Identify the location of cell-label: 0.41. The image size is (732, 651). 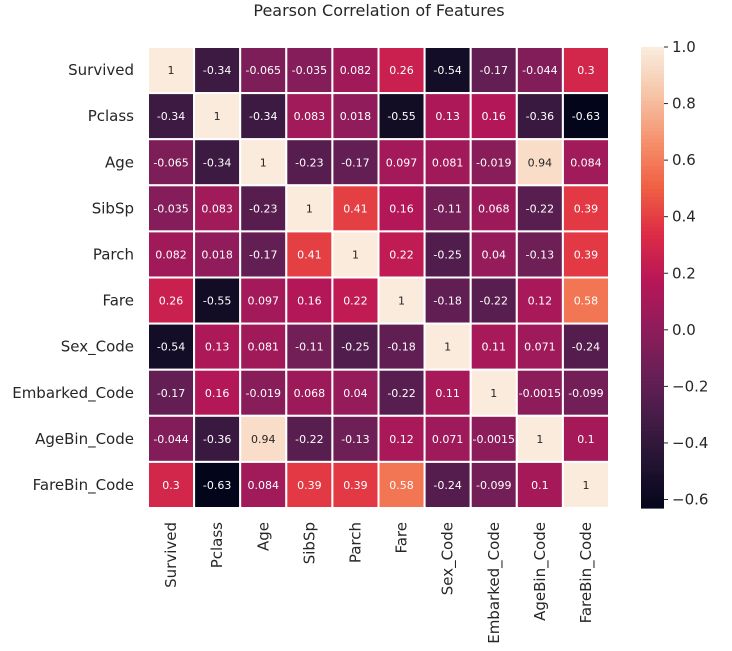
(309, 254).